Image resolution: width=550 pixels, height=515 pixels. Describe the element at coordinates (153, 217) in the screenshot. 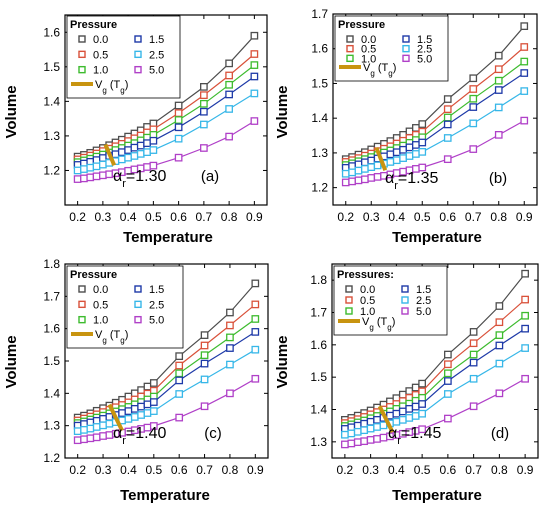

I see `x-tick-label: 0.5` at that location.